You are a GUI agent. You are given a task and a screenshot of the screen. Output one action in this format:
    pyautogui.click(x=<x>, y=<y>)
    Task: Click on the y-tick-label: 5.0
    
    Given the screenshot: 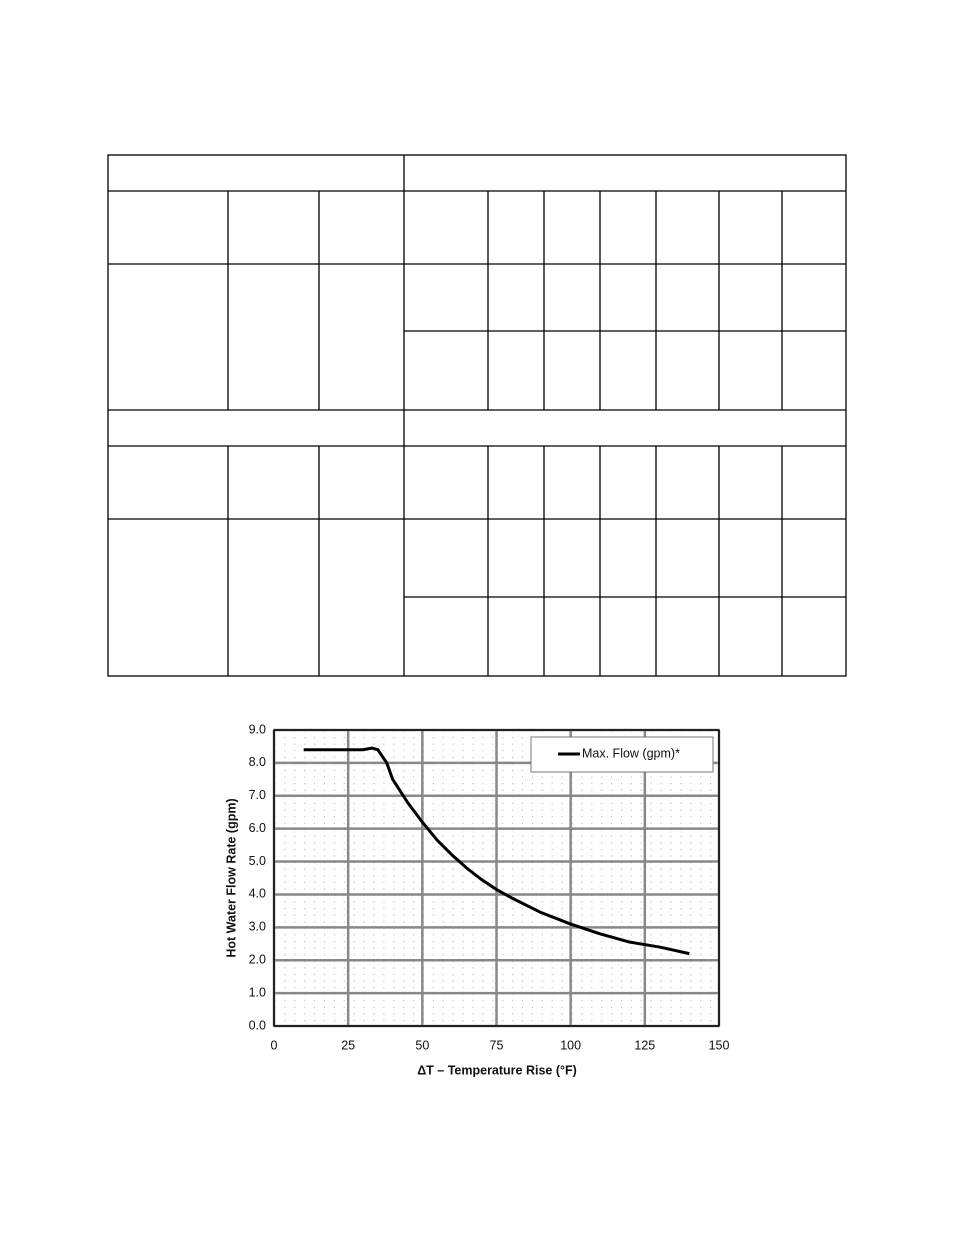 What is the action you would take?
    pyautogui.click(x=257, y=861)
    